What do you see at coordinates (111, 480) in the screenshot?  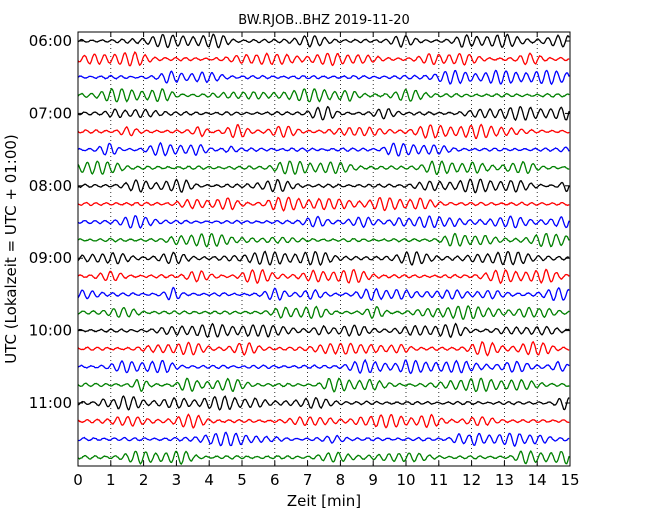 I see `x-tick-label: 1` at bounding box center [111, 480].